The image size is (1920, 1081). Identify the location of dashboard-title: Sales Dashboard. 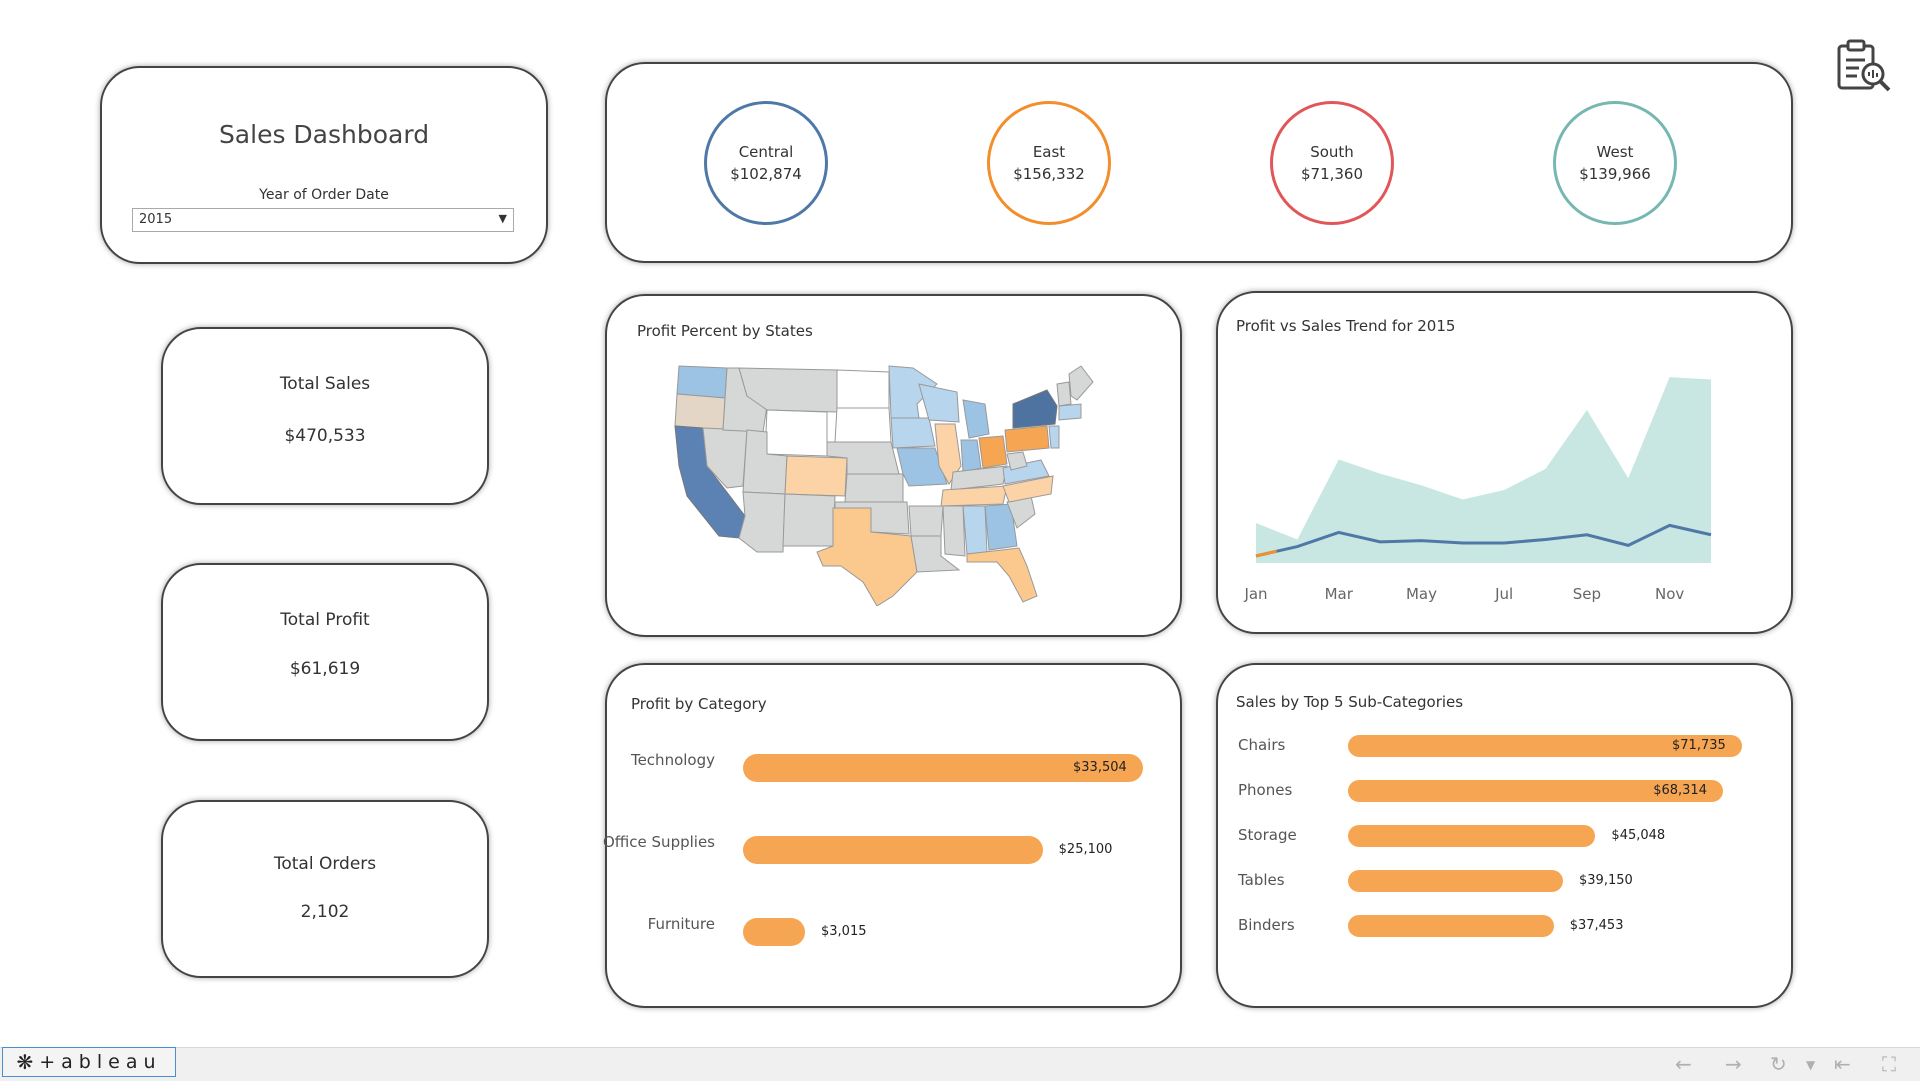
(324, 134).